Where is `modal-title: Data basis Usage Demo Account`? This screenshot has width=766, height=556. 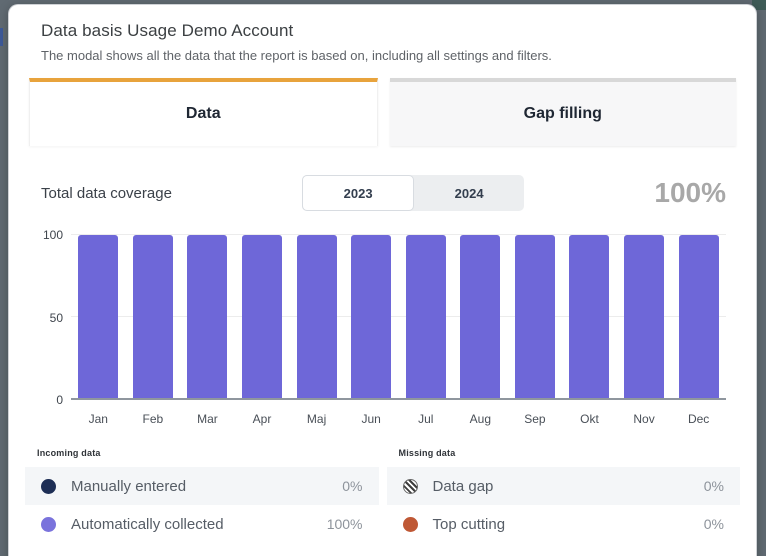
modal-title: Data basis Usage Demo Account is located at coordinates (167, 30).